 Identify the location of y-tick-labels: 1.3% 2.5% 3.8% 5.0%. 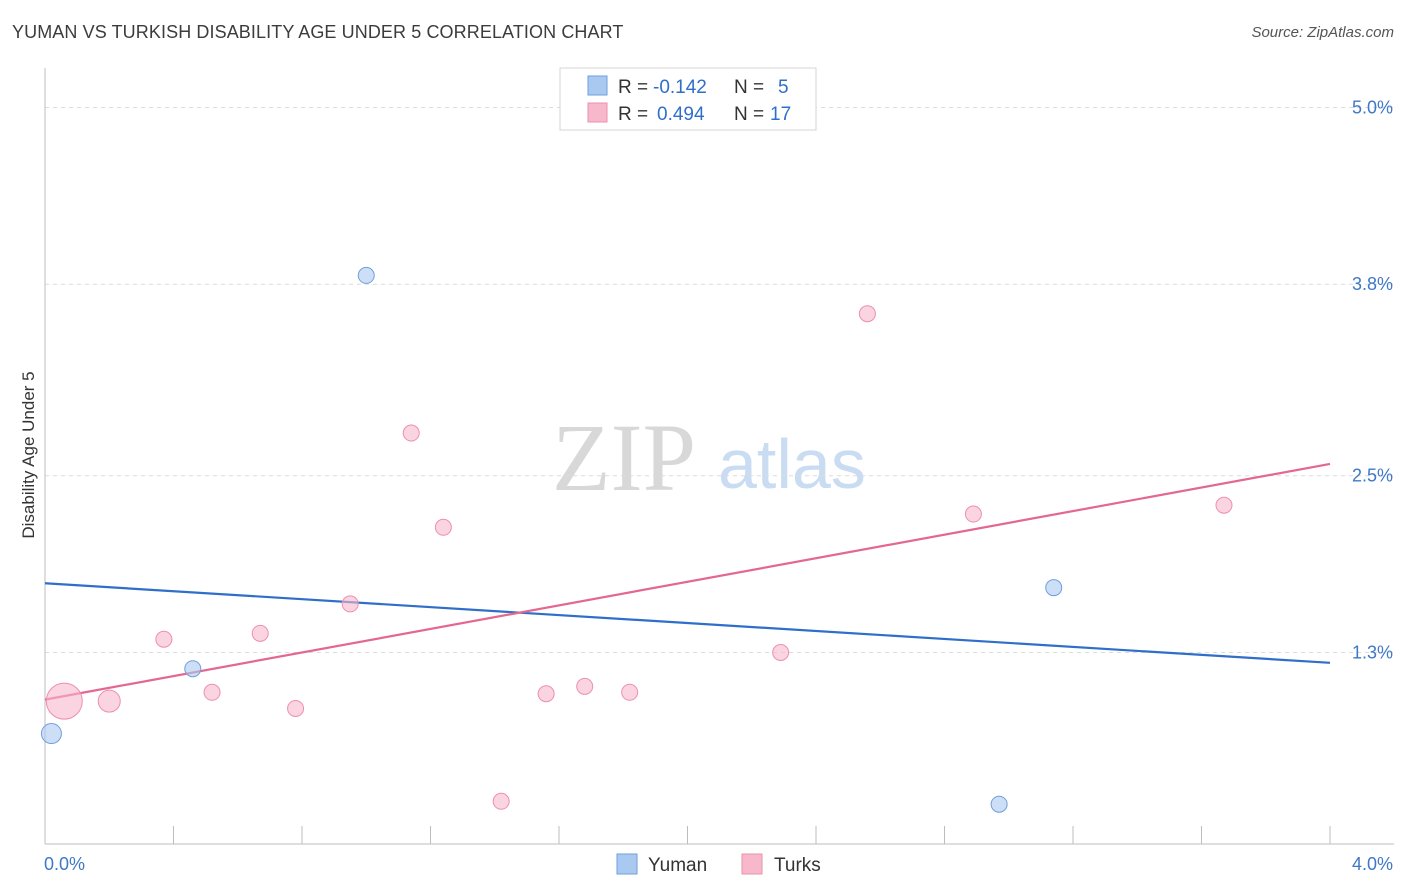
(1372, 379).